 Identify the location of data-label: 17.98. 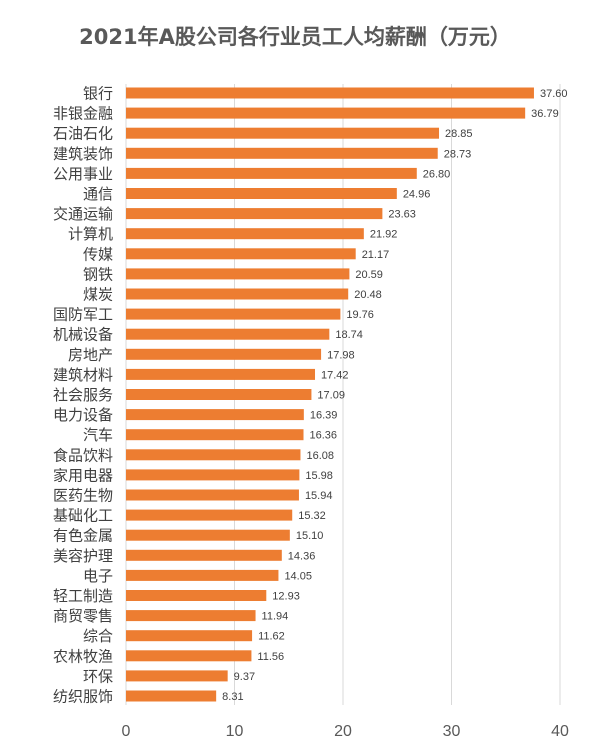
(341, 355).